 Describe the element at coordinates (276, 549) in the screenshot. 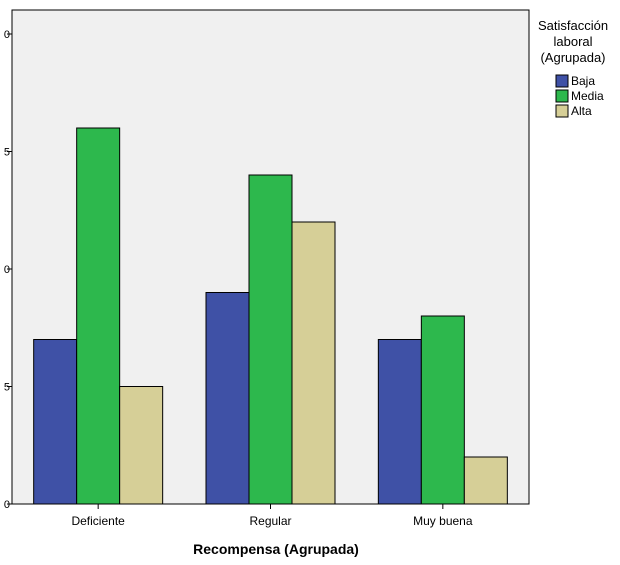

I see `x-axis-title: Recompensa (Agrupada)` at that location.